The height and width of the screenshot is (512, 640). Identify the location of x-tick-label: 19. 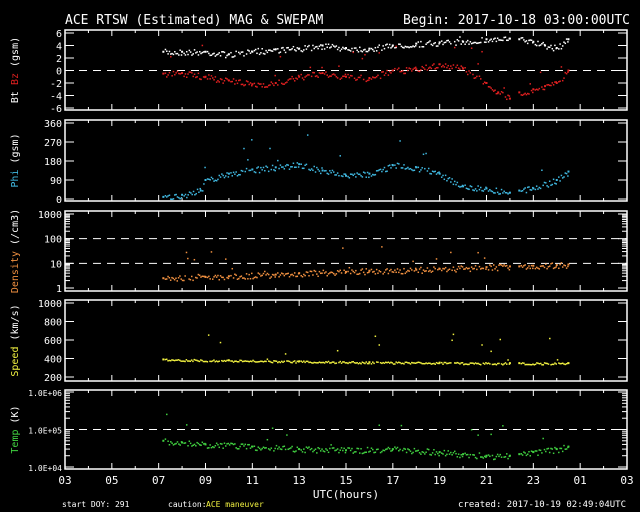
(439, 480).